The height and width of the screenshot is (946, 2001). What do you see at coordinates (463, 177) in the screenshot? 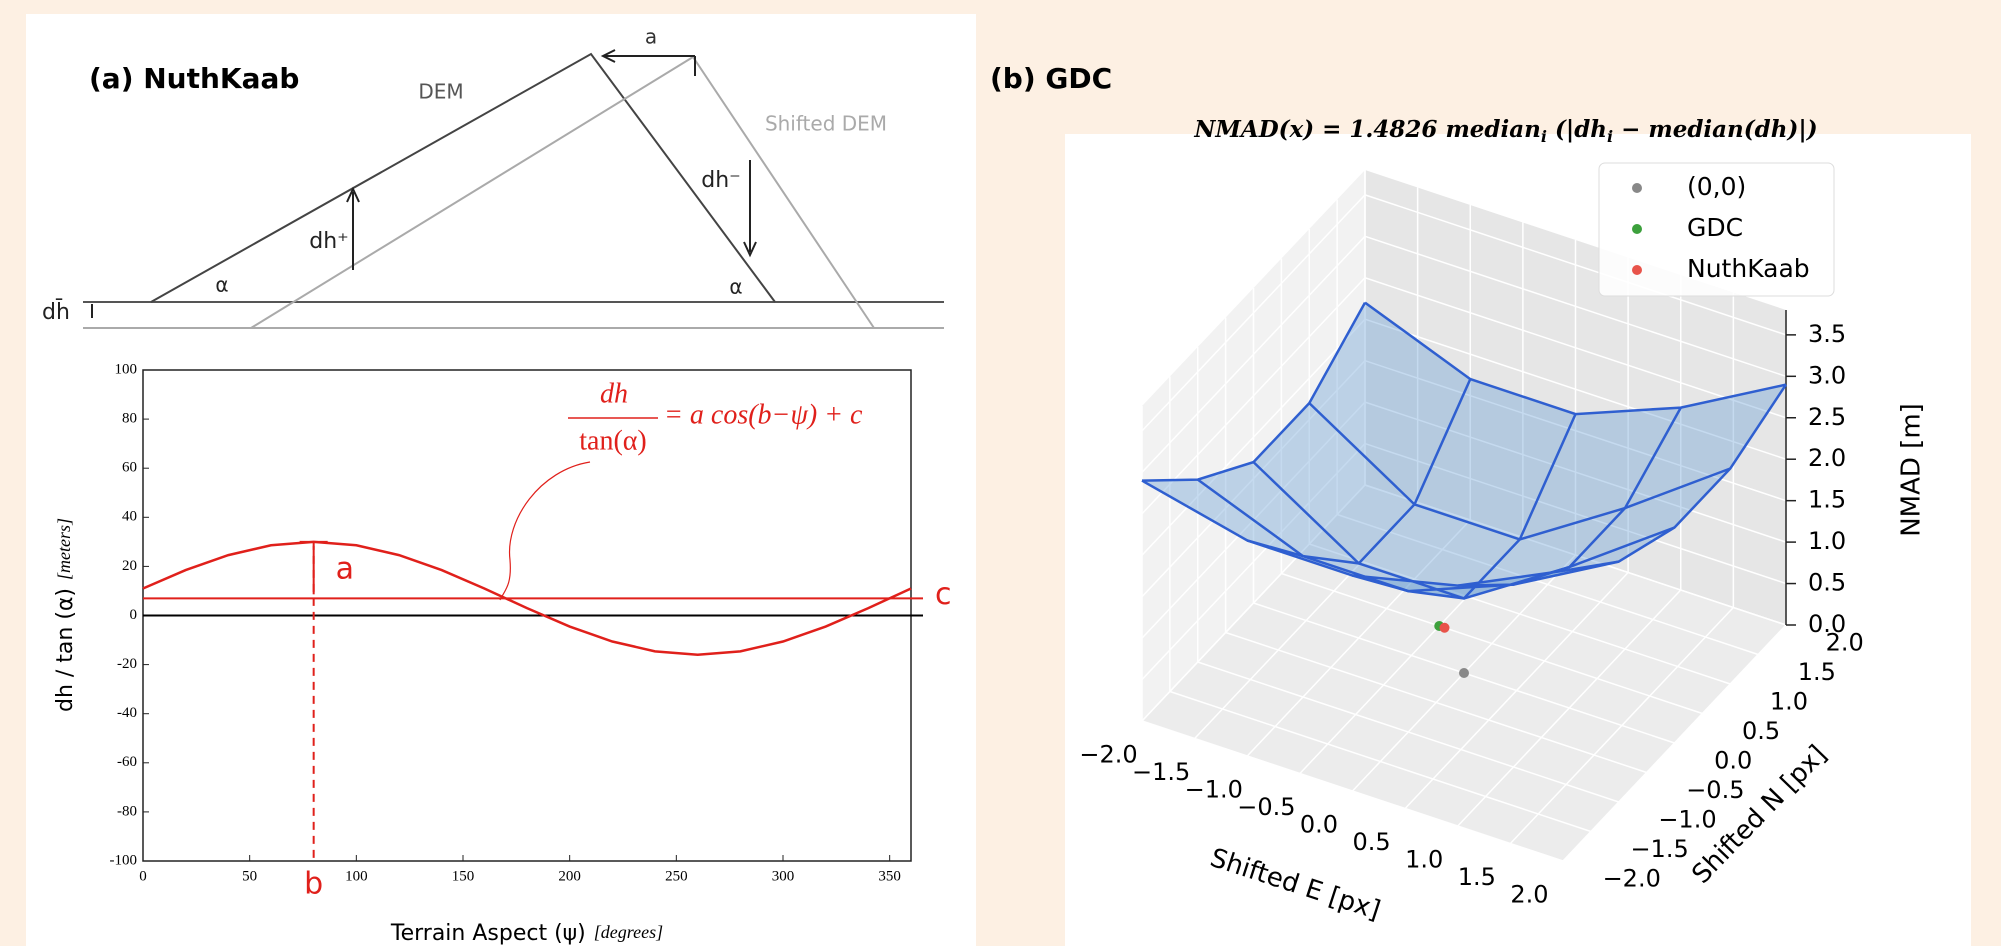
I see `dem-profile` at bounding box center [463, 177].